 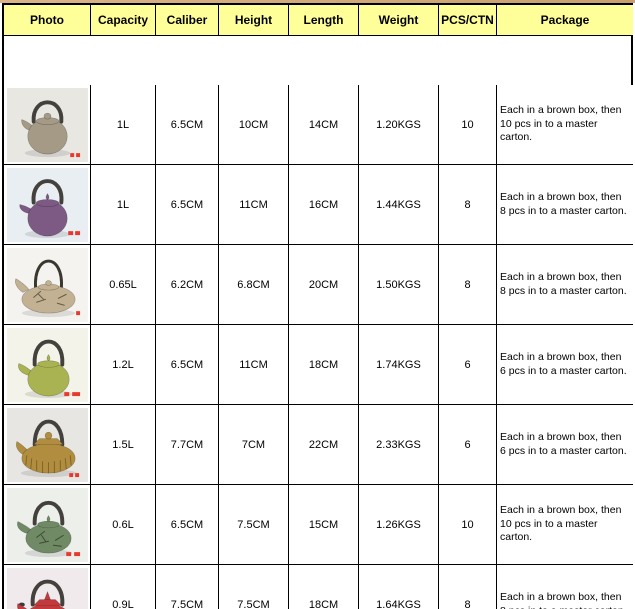 I want to click on caliber-value: 7.7CM, so click(x=187, y=445).